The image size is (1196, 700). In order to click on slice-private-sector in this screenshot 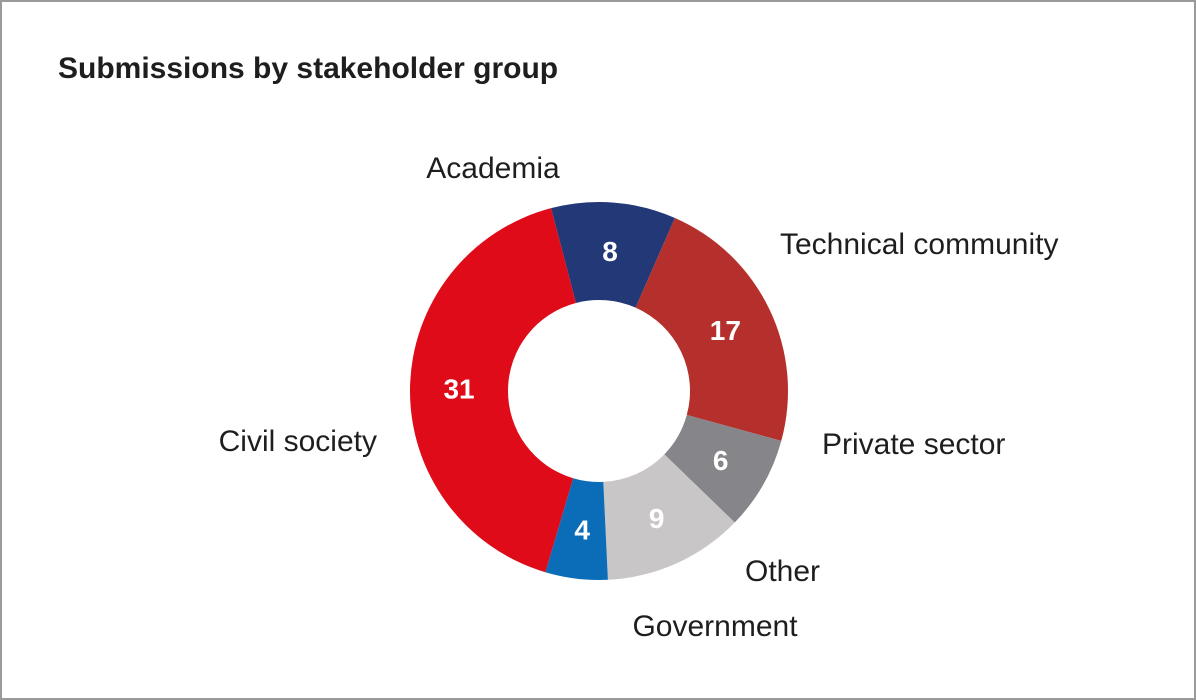, I will do `click(723, 469)`.